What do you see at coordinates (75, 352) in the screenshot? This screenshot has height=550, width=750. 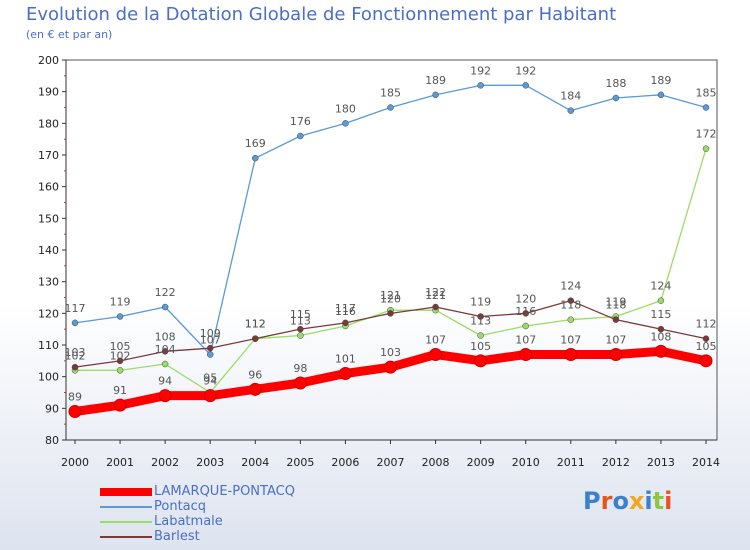 I see `data-label: 103` at bounding box center [75, 352].